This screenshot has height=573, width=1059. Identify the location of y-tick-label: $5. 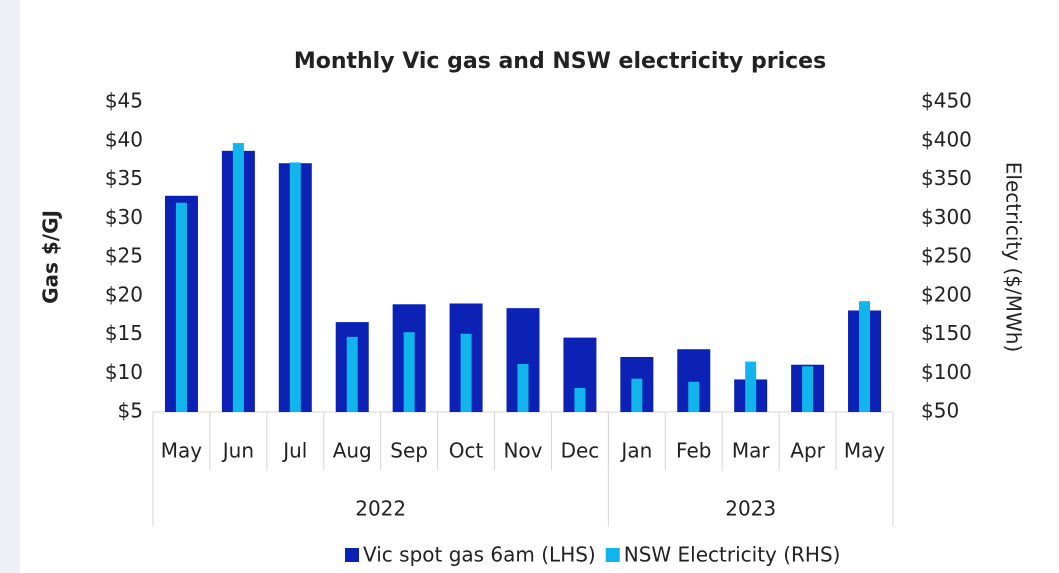
(130, 411).